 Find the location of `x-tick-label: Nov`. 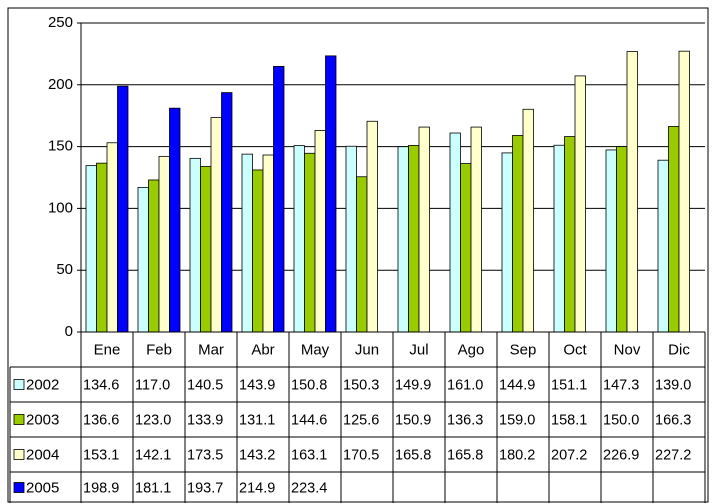

x-tick-label: Nov is located at coordinates (627, 349).